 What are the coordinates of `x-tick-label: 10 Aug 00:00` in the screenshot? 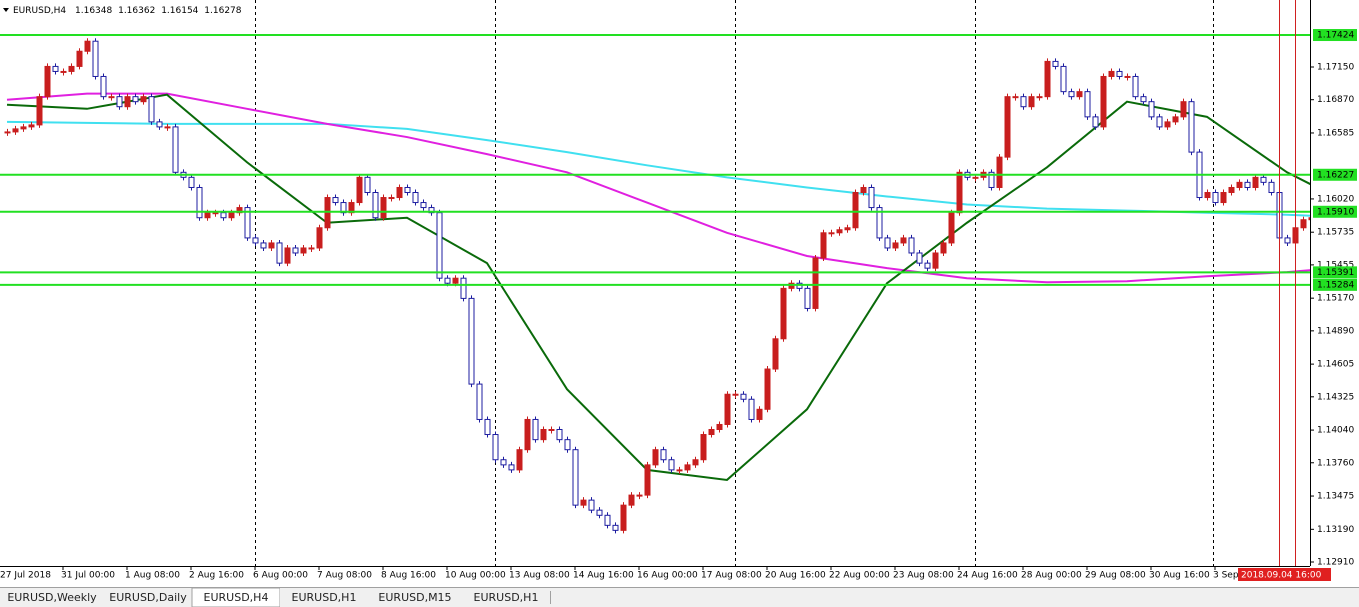 It's located at (475, 576).